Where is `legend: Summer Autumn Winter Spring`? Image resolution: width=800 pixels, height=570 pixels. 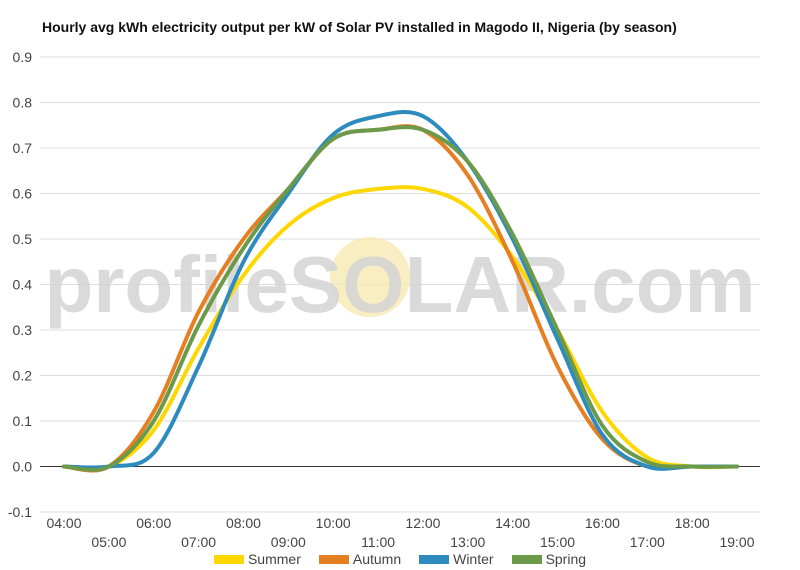 legend: Summer Autumn Winter Spring is located at coordinates (400, 559).